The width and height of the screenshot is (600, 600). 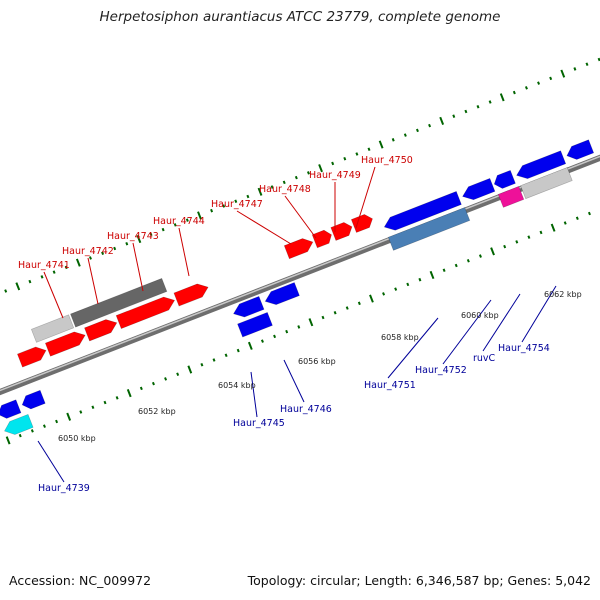 I want to click on gene-label: Haur_4739, so click(x=64, y=488).